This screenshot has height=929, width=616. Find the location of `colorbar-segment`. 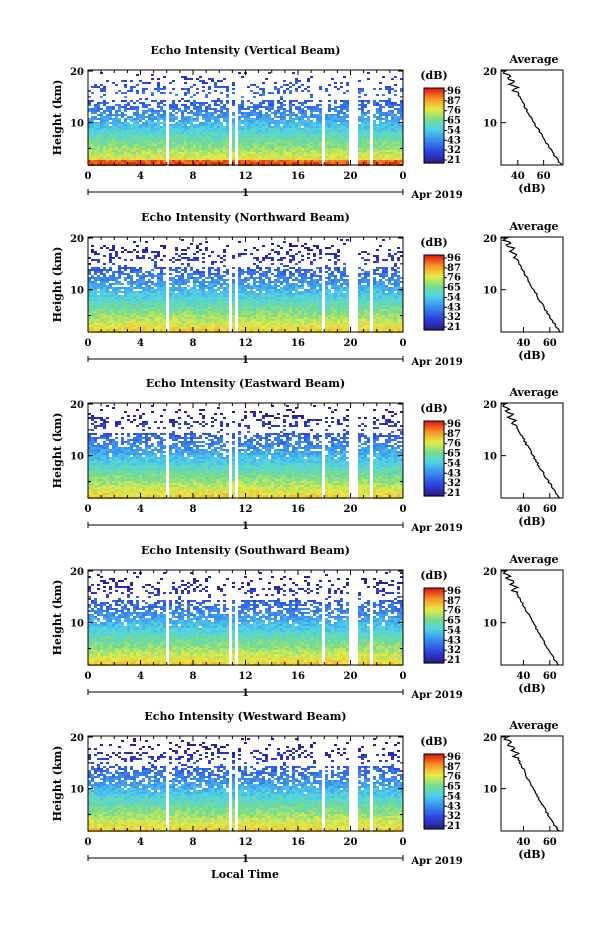

colorbar-segment is located at coordinates (434, 126).